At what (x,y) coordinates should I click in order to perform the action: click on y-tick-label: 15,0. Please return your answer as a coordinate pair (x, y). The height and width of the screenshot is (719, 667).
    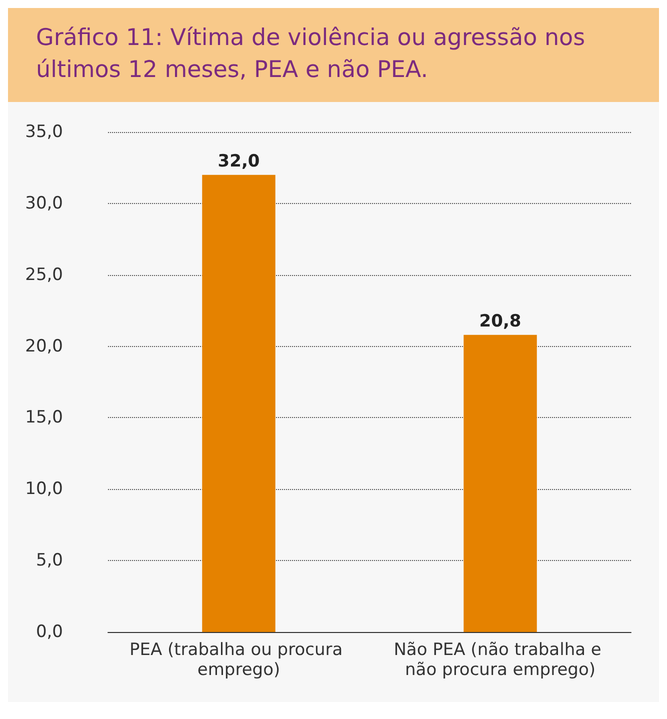
    Looking at the image, I should click on (44, 418).